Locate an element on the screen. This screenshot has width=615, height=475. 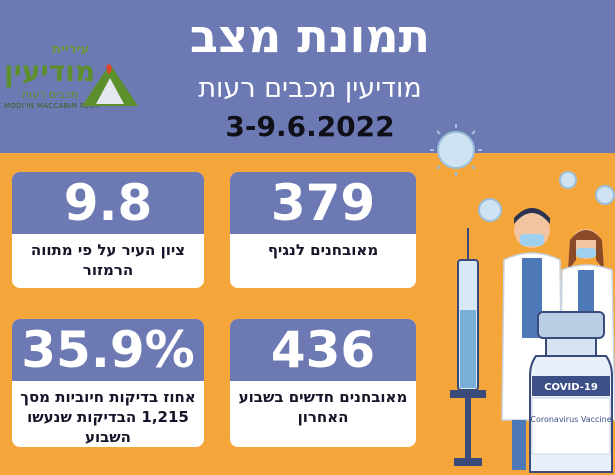
logo-text-line3: מכבים רעות is located at coordinates (50, 94).